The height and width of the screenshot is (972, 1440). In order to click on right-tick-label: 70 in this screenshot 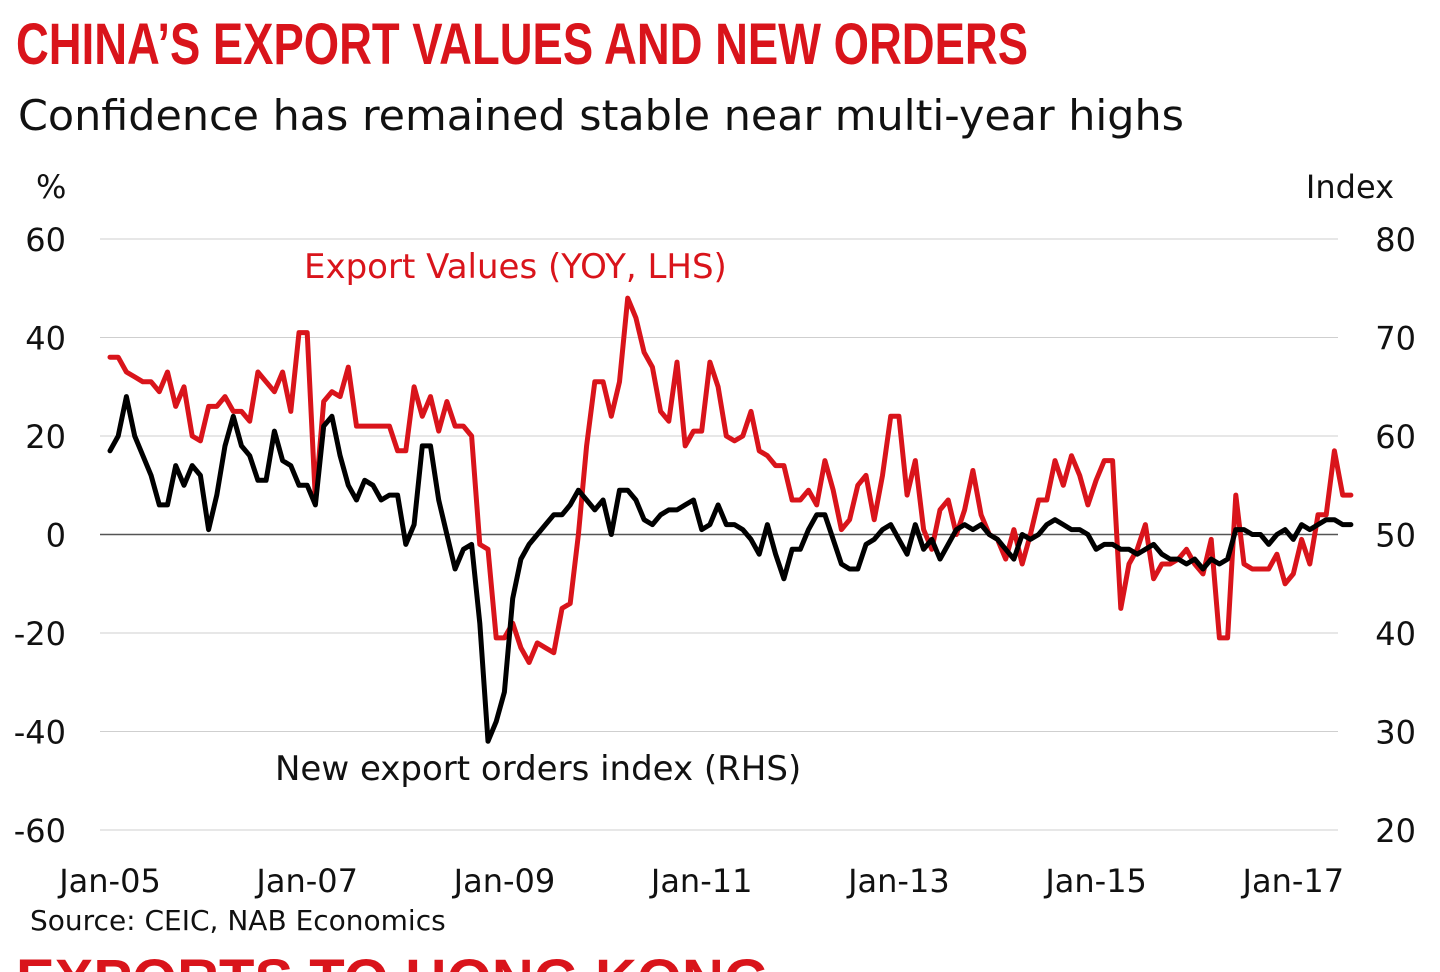, I will do `click(1395, 339)`.